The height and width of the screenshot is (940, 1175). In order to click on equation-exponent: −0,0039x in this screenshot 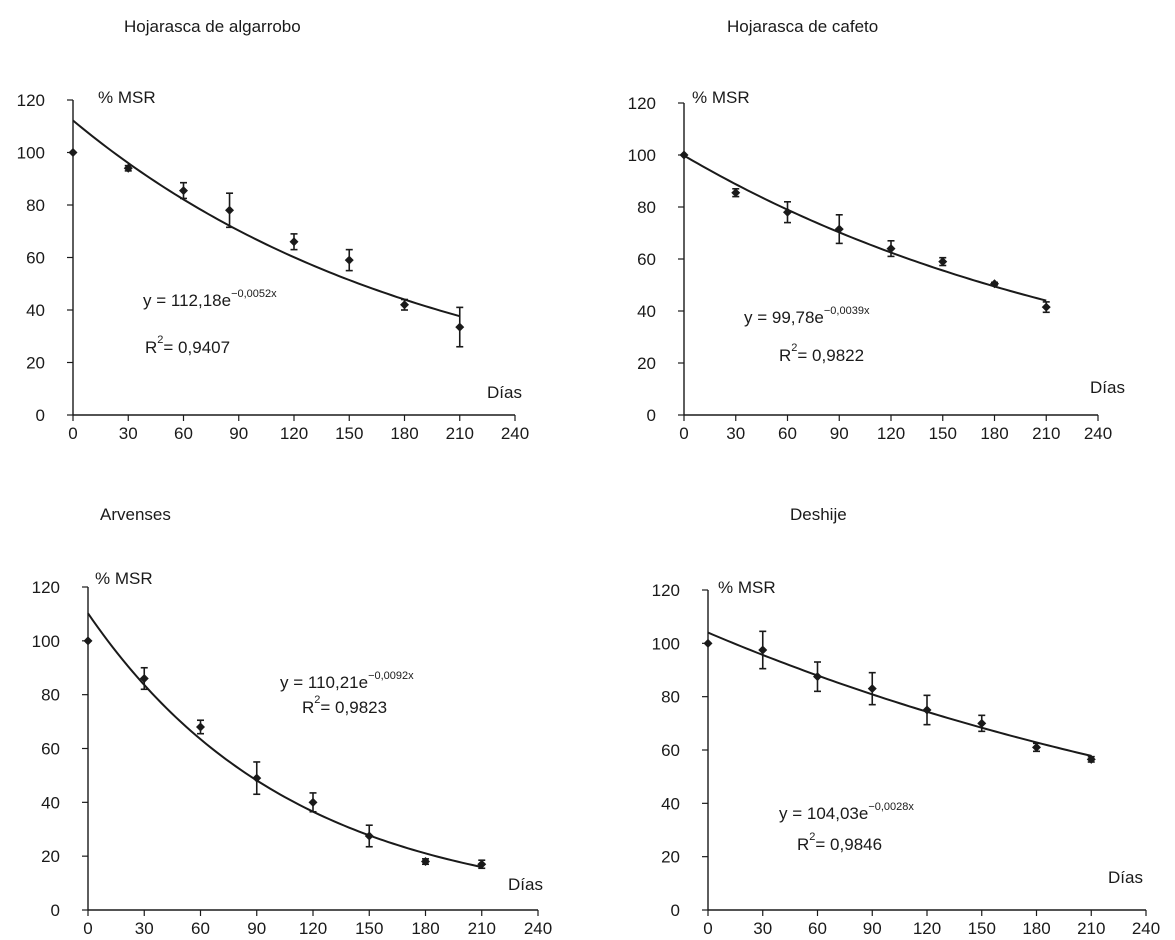, I will do `click(847, 311)`.